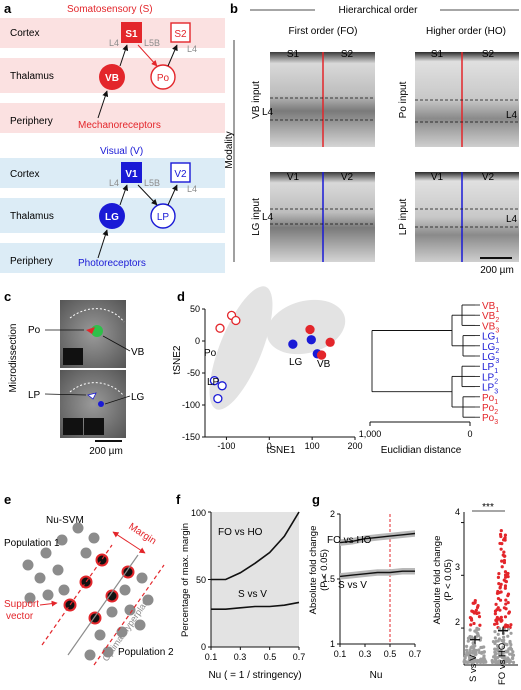  I want to click on margin-arrow, so click(129, 542).